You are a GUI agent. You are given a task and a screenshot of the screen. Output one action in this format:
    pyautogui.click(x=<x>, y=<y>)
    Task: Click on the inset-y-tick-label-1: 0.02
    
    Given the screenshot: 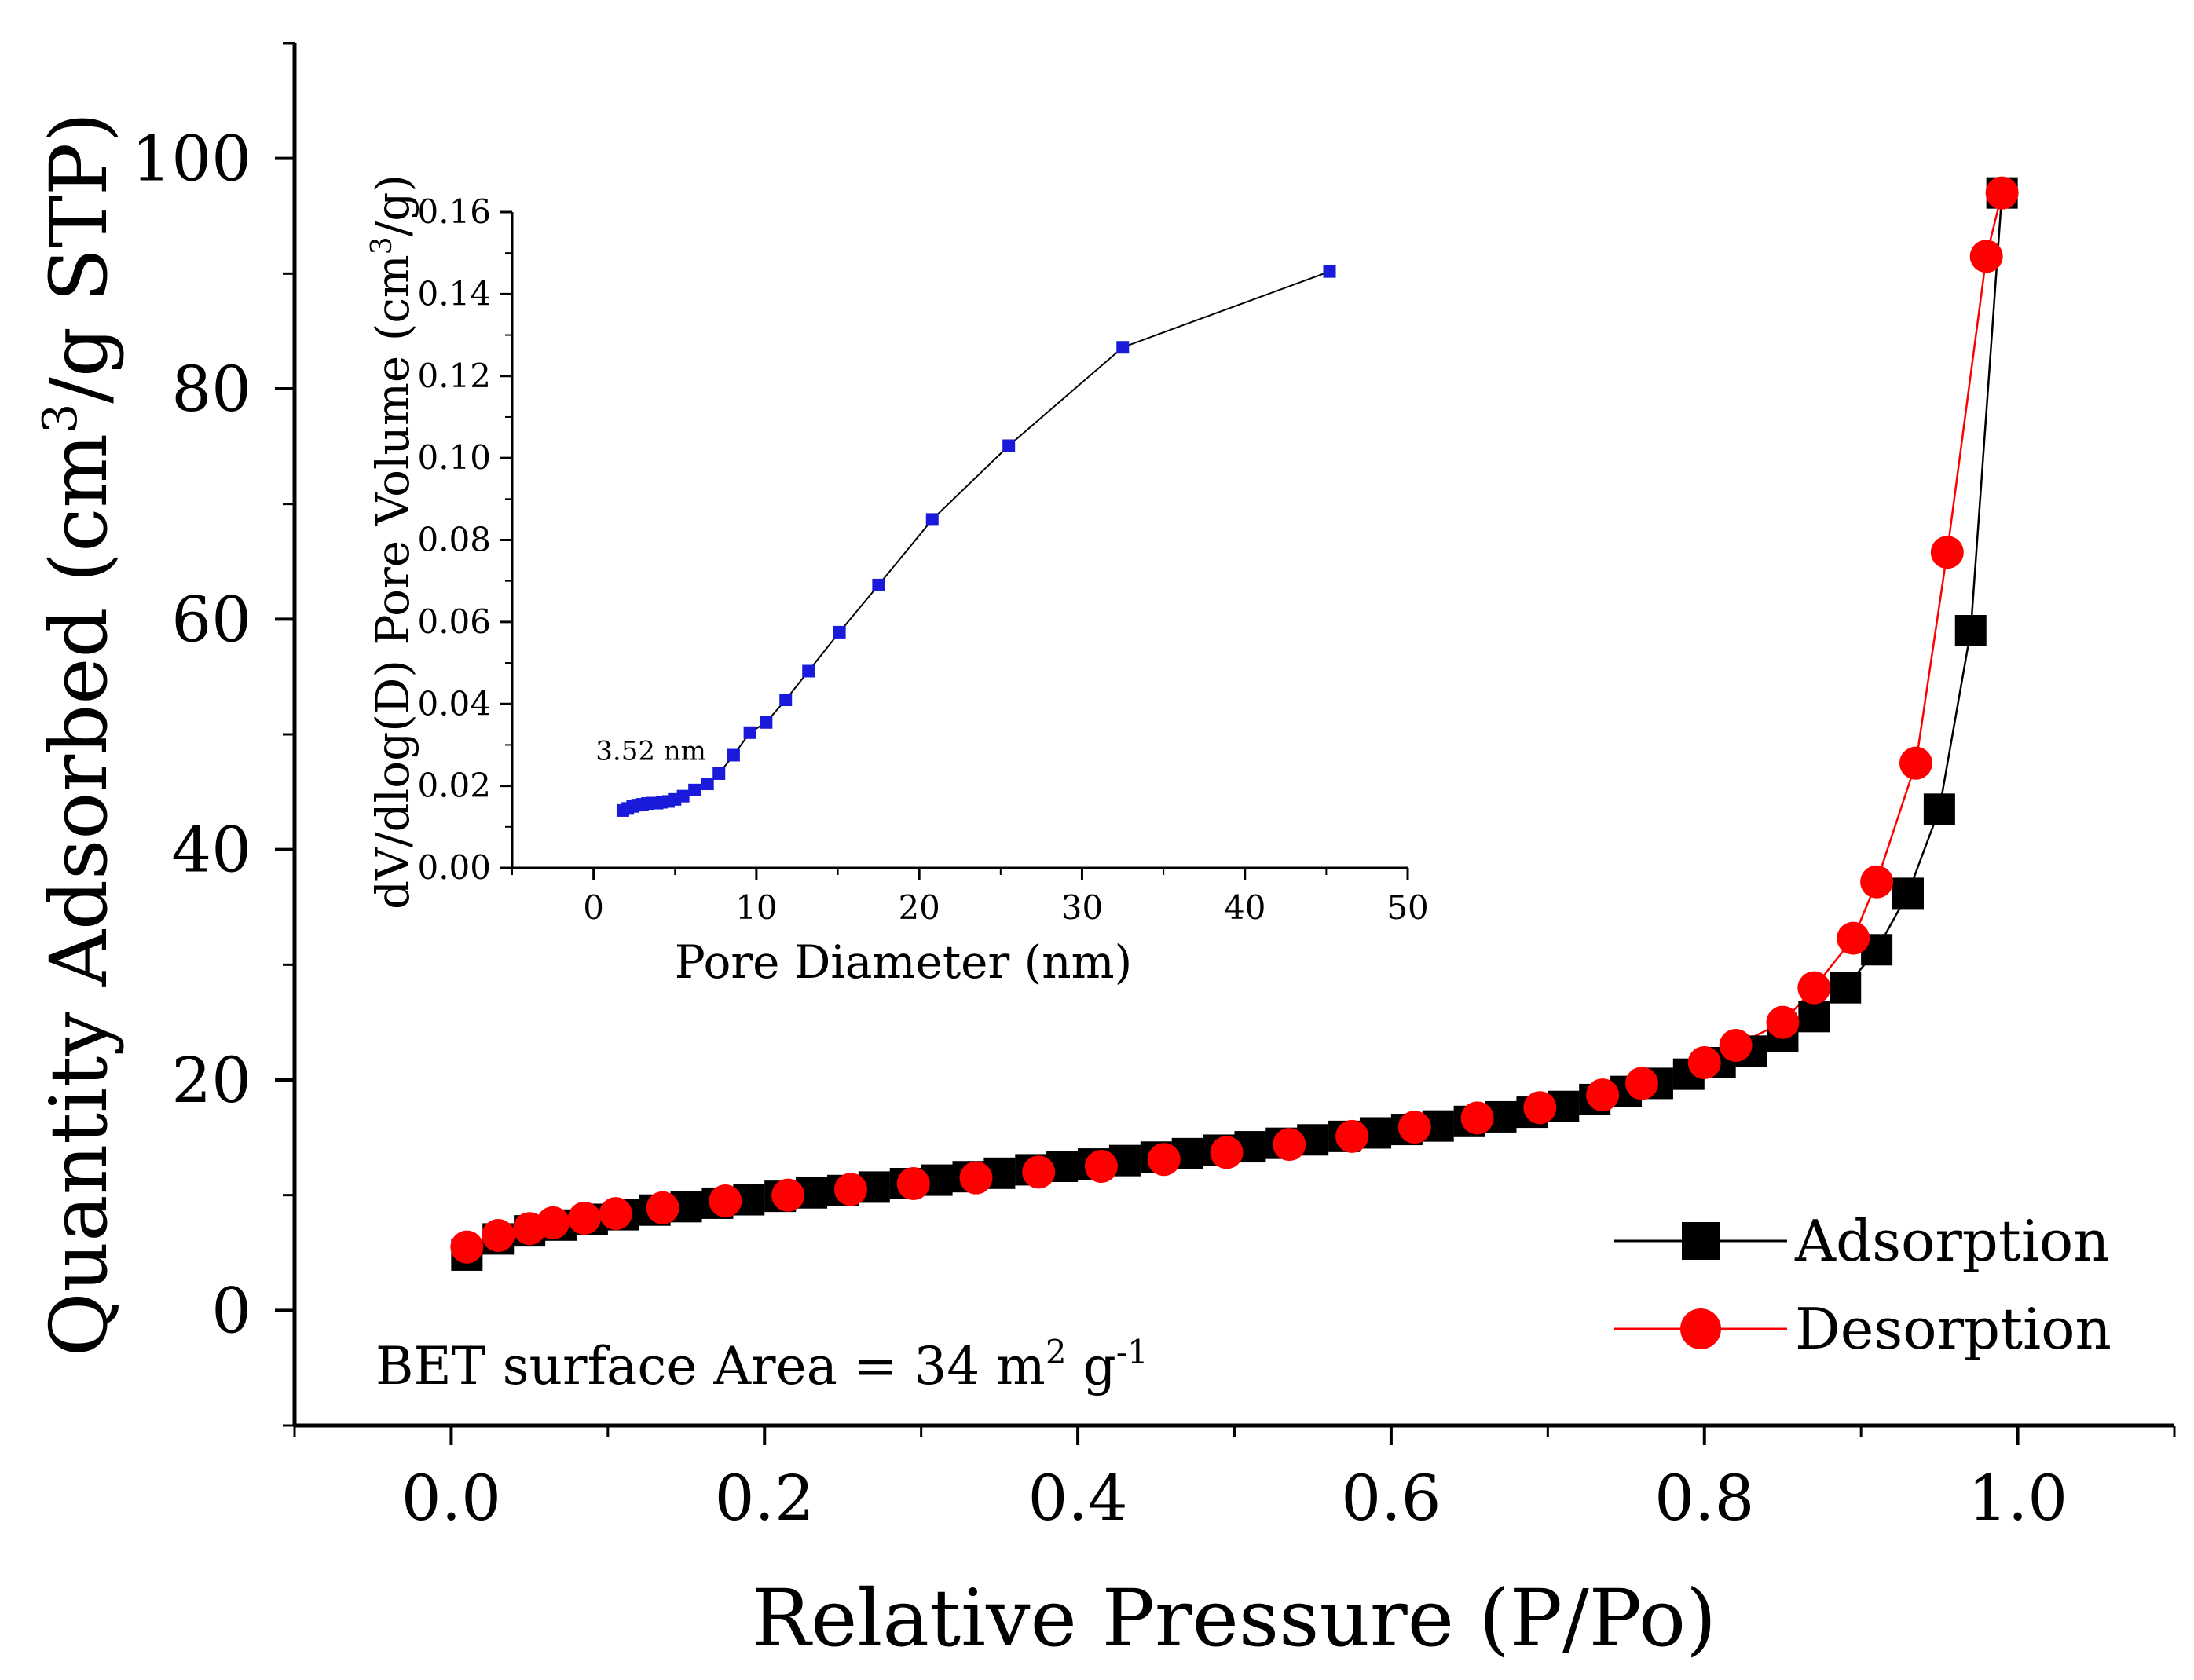 What is the action you would take?
    pyautogui.click(x=454, y=786)
    